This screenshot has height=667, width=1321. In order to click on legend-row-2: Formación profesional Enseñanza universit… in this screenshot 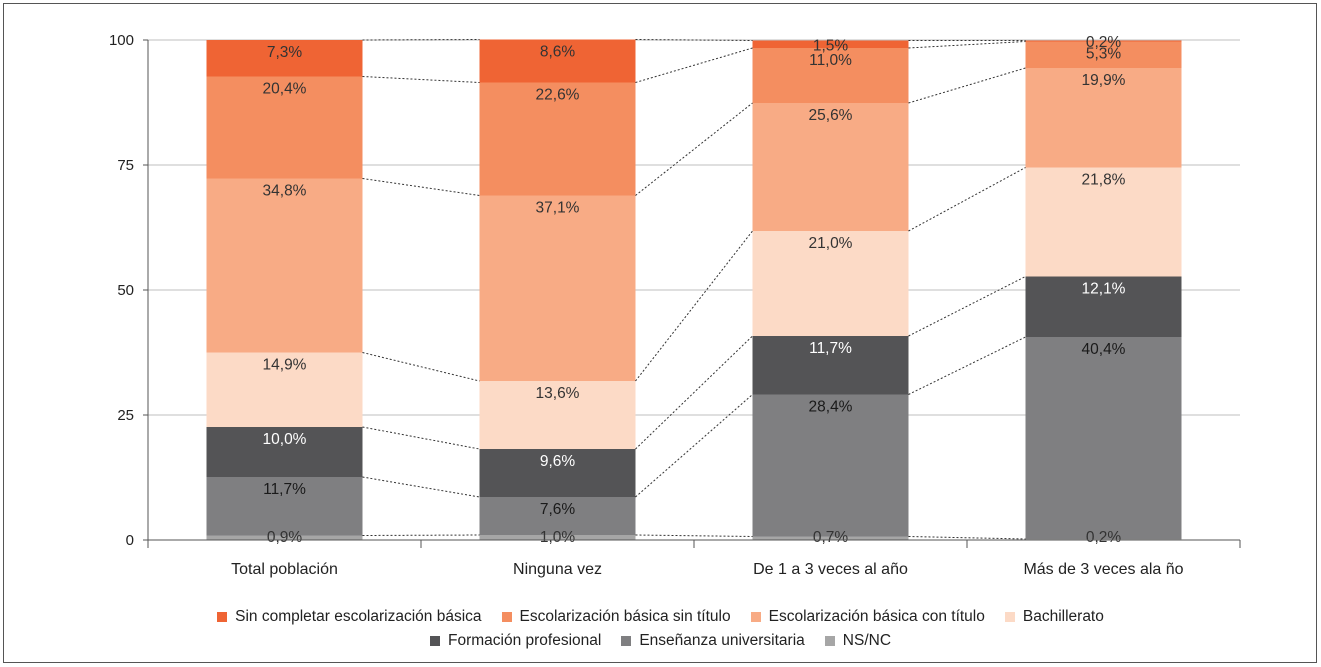, I will do `click(660, 641)`.